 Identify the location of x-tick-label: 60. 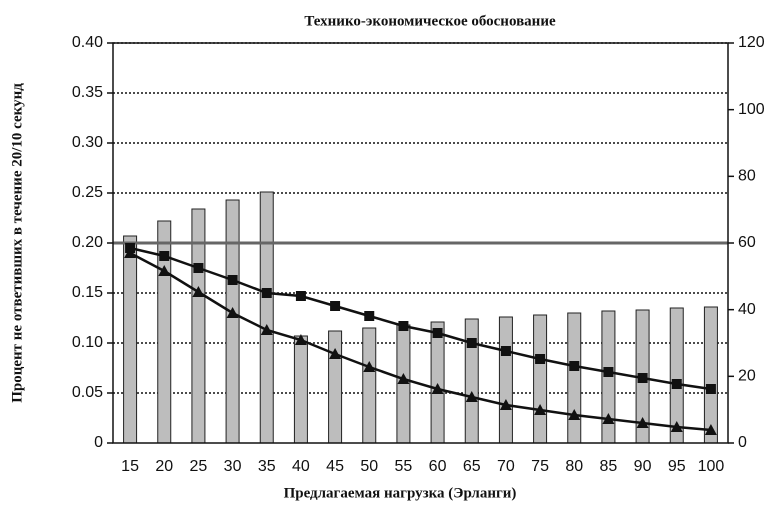
(438, 466).